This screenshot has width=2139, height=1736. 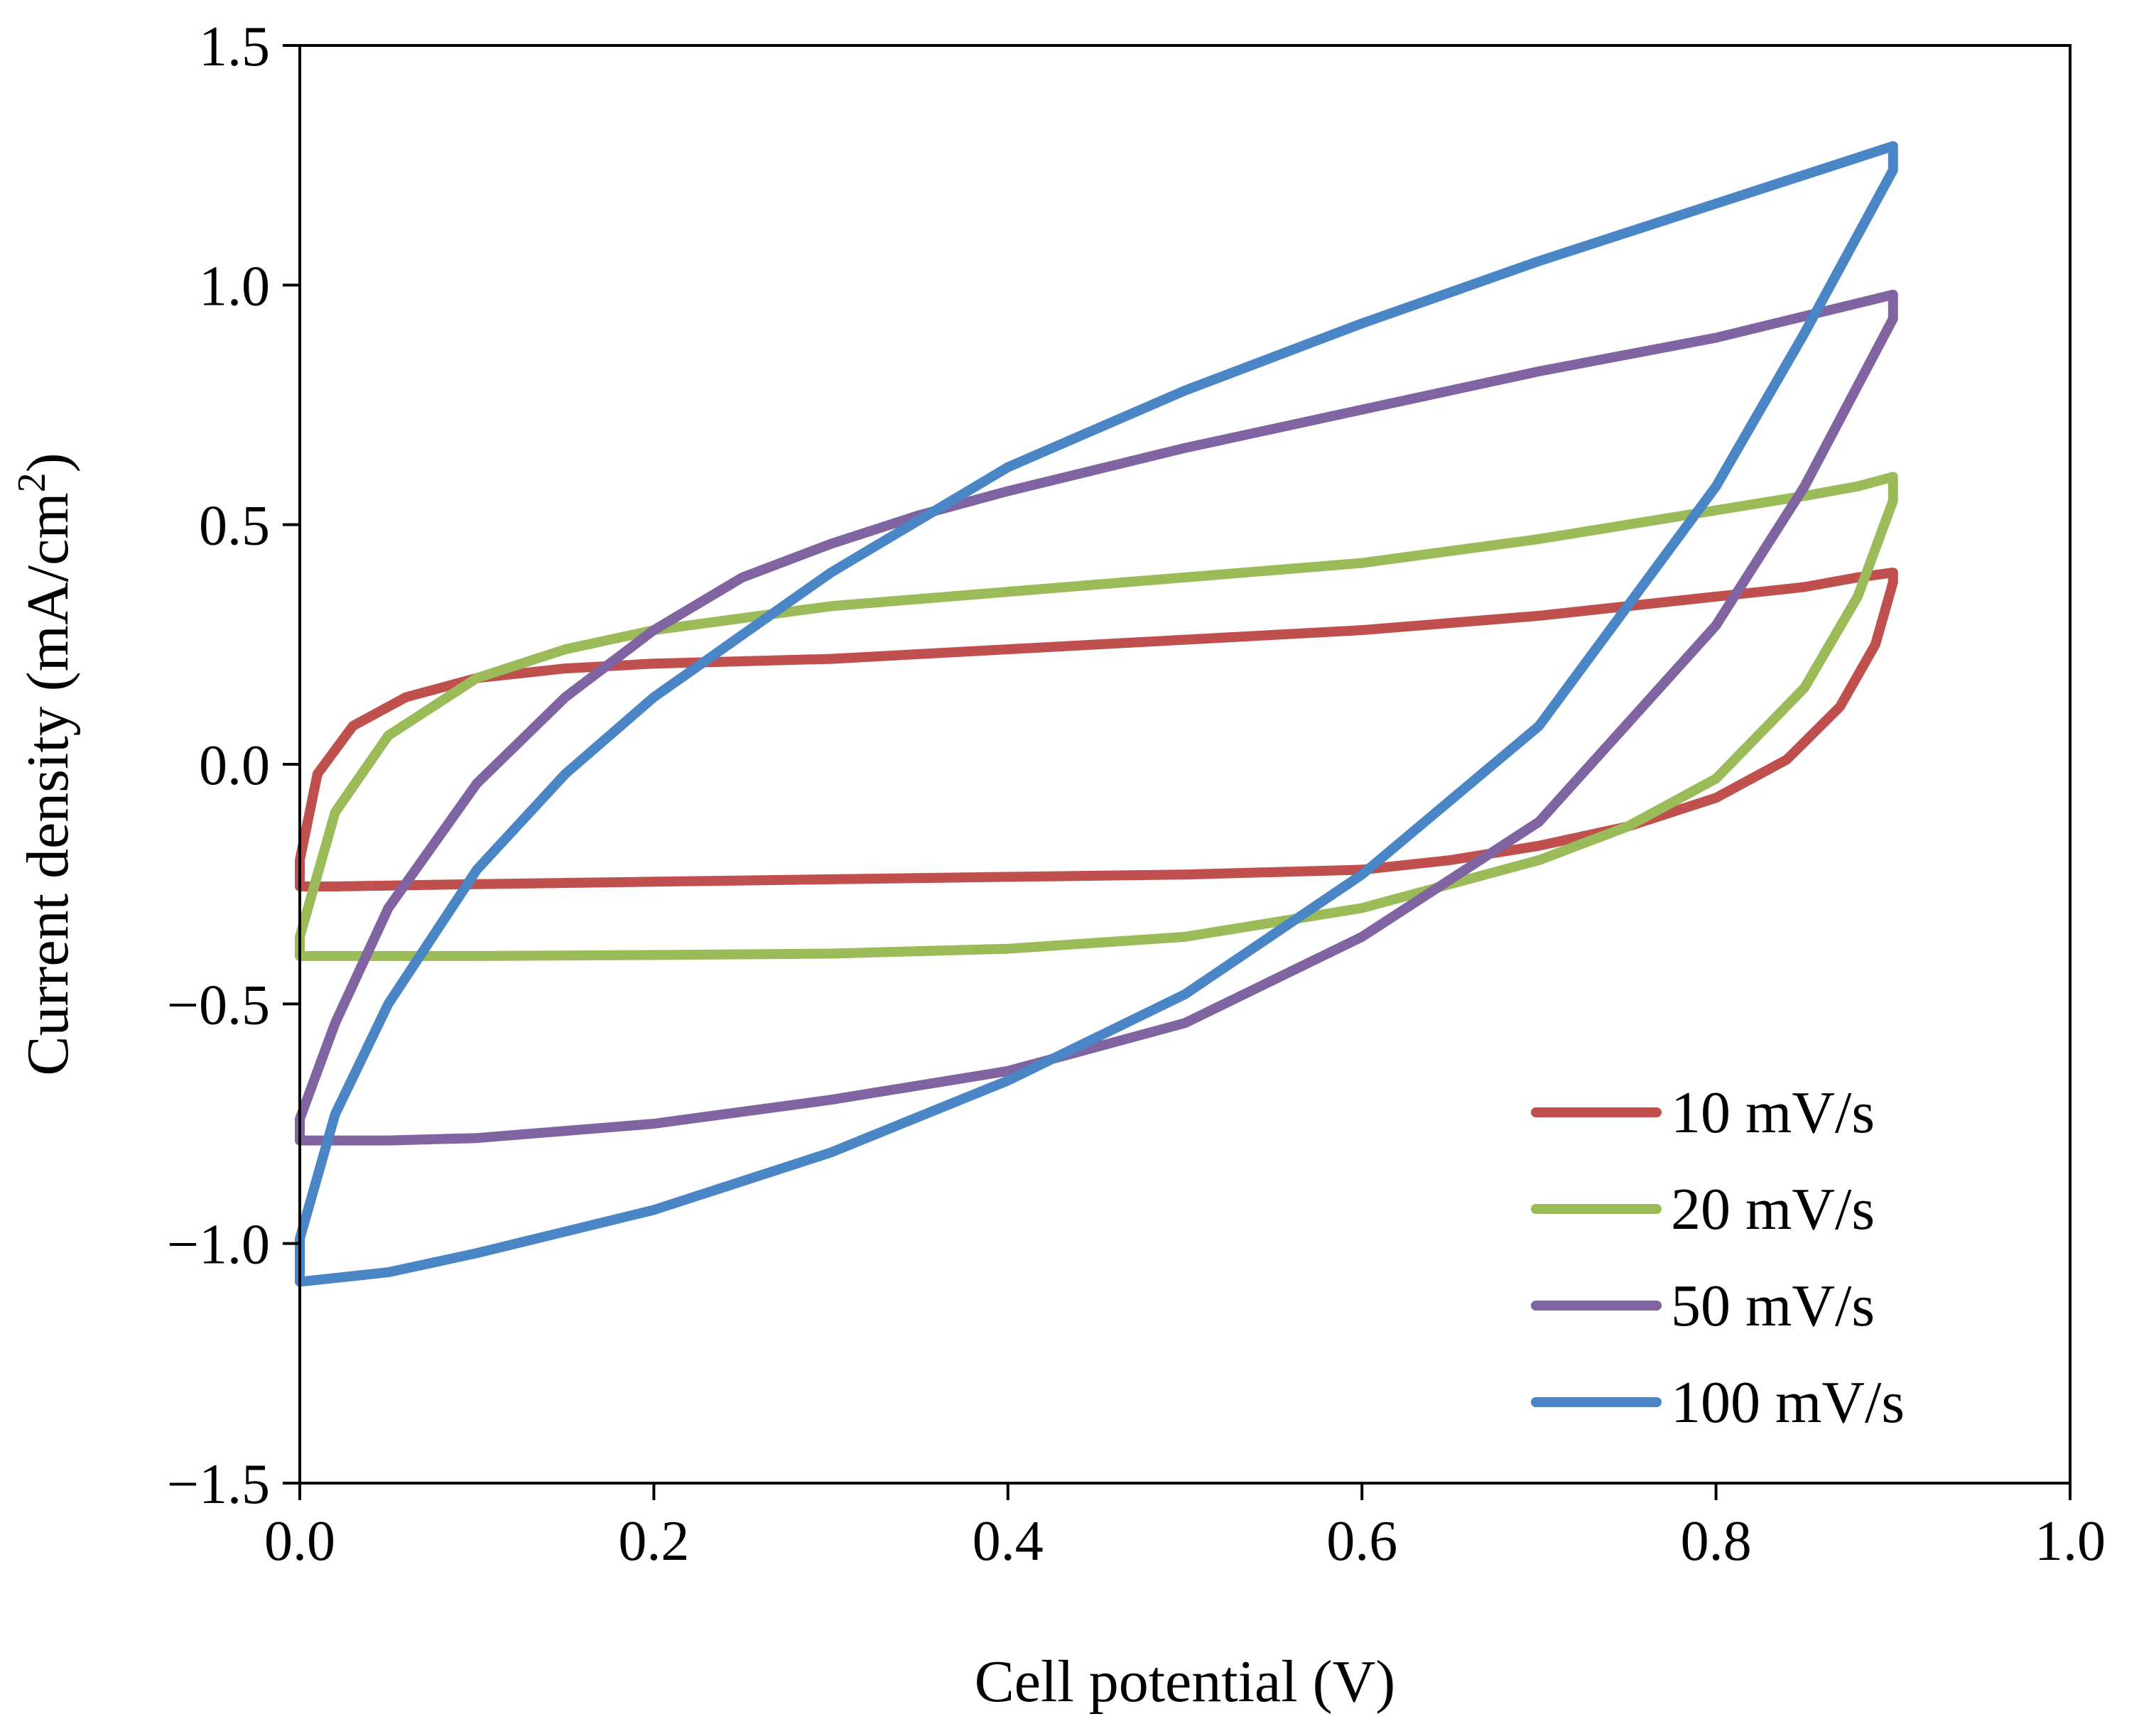 I want to click on y-tick-label: 1.5, so click(x=235, y=47).